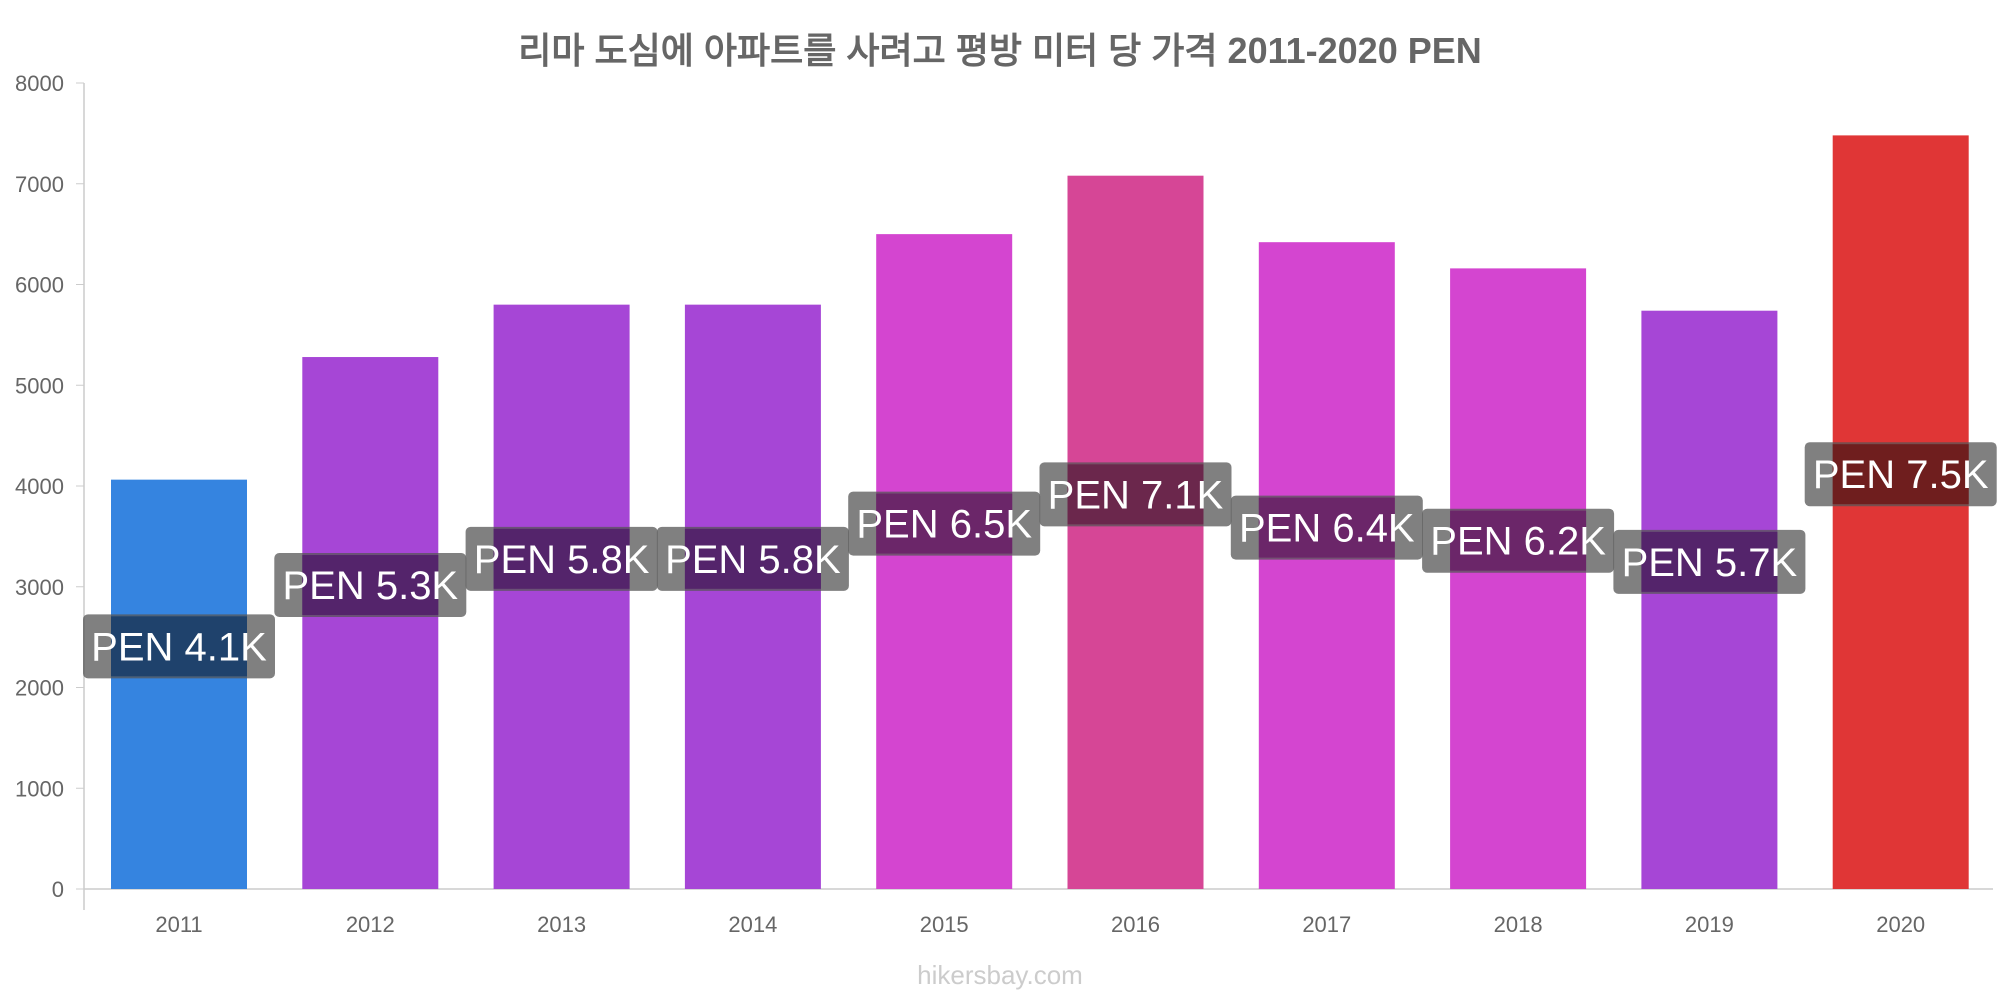 The width and height of the screenshot is (2000, 1000). What do you see at coordinates (39, 385) in the screenshot?
I see `y-tick-label: 5000` at bounding box center [39, 385].